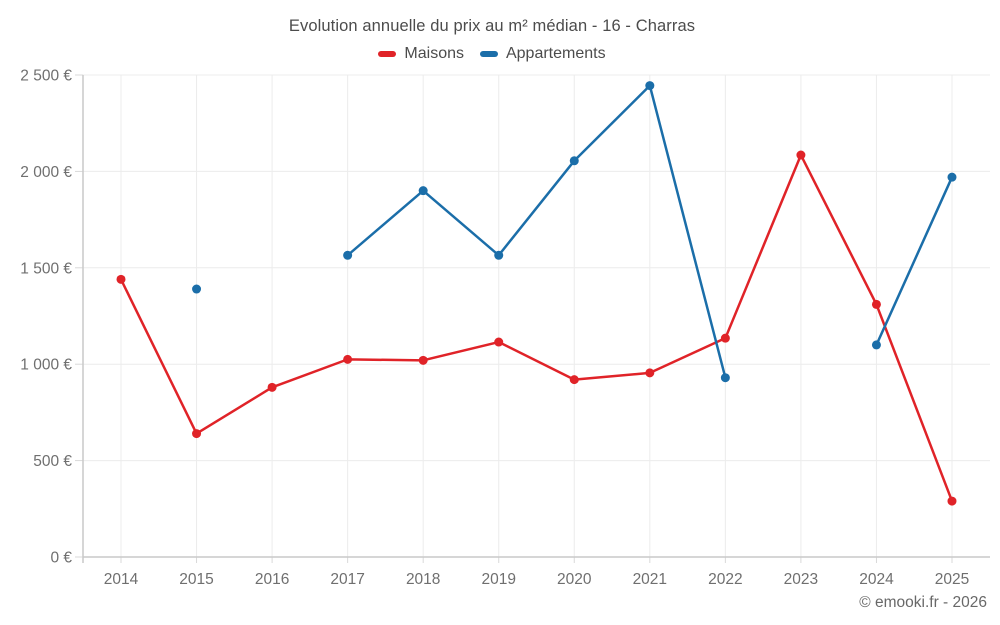  What do you see at coordinates (650, 579) in the screenshot?
I see `x-axis-label: 2021` at bounding box center [650, 579].